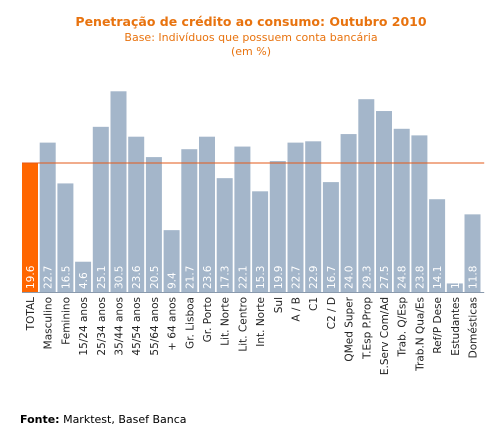 This screenshot has width=502, height=434. What do you see at coordinates (31, 277) in the screenshot?
I see `value-label-0: 19.6` at bounding box center [31, 277].